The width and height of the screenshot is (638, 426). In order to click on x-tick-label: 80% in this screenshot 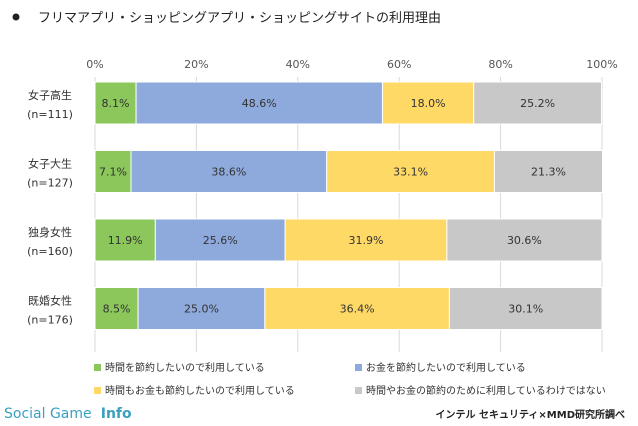, I will do `click(500, 64)`.